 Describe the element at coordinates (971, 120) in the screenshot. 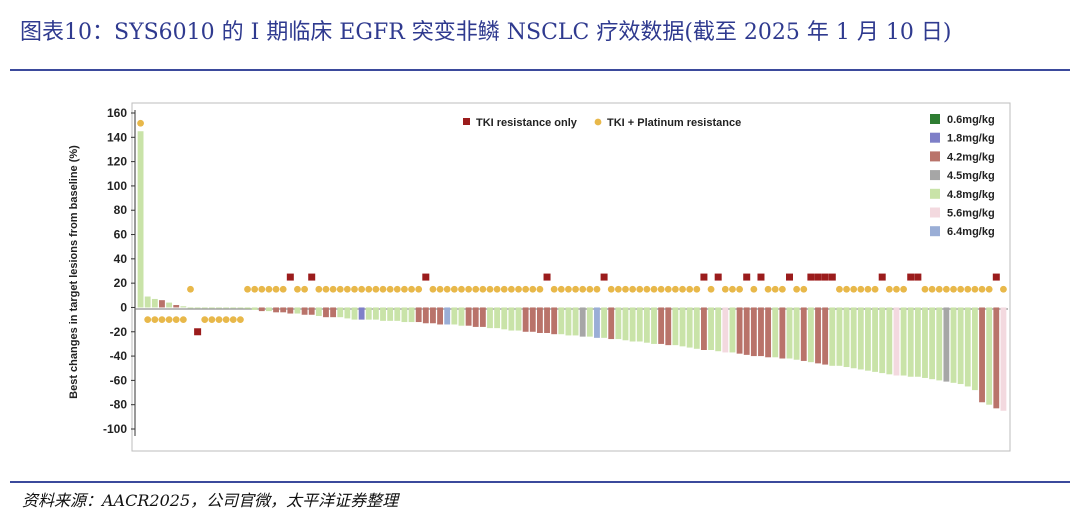

I see `dose-legend-label: 0.6mg/kg` at that location.